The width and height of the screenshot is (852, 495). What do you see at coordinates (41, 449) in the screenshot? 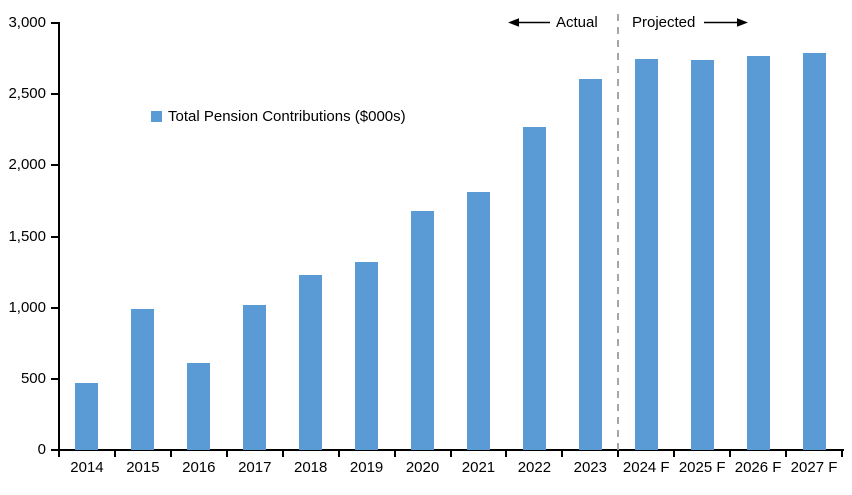
I see `y-tick-label: 0` at bounding box center [41, 449].